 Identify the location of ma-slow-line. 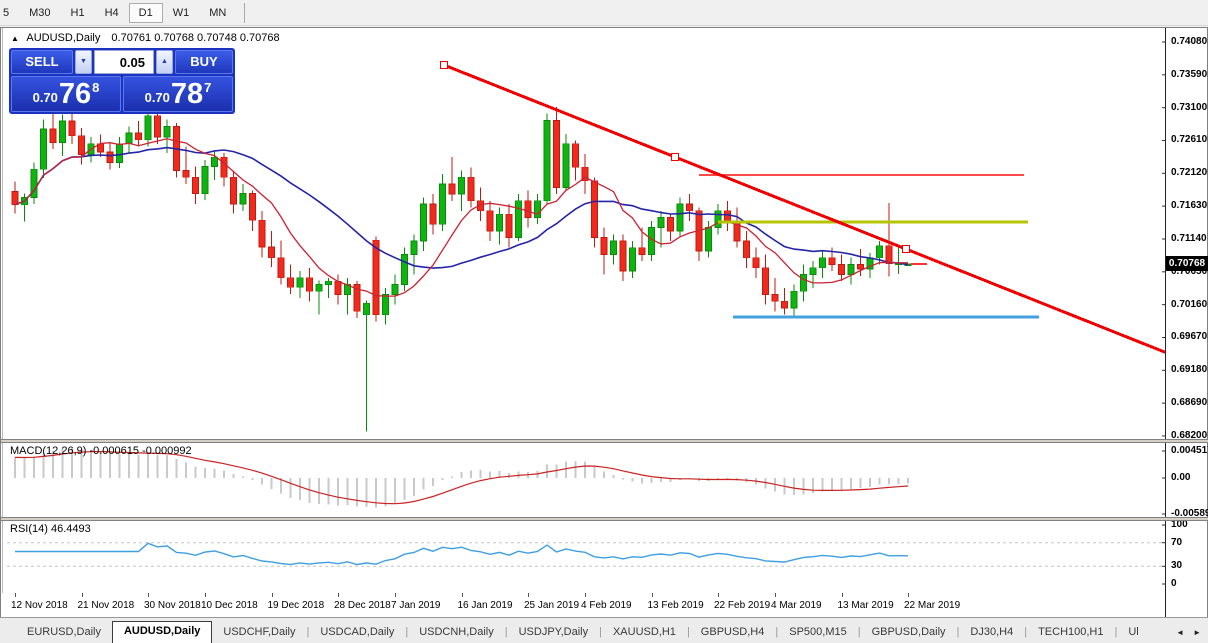
(461, 207).